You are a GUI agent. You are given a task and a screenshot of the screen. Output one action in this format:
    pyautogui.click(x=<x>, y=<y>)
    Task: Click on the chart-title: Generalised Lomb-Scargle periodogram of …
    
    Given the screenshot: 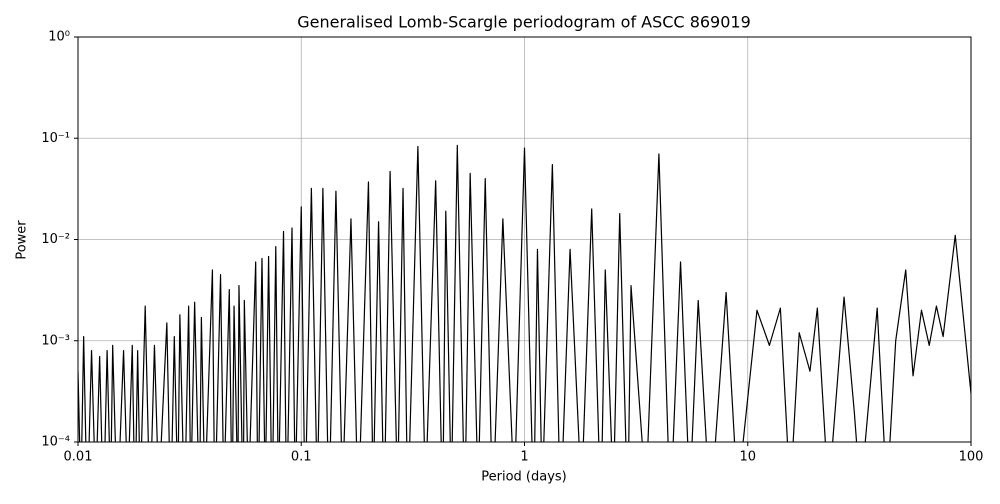 What is the action you would take?
    pyautogui.click(x=524, y=22)
    